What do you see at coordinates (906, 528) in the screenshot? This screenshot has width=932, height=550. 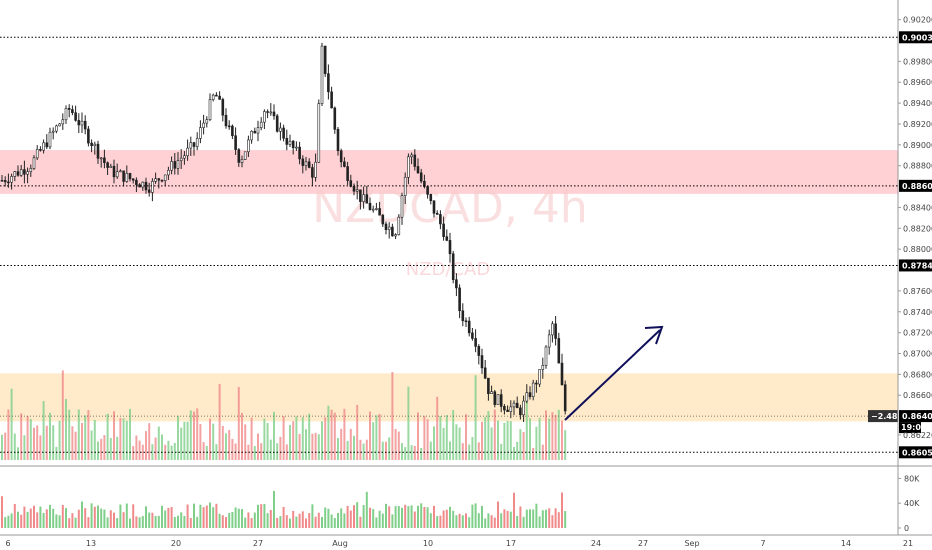 I see `volume-tick-label: 0` at bounding box center [906, 528].